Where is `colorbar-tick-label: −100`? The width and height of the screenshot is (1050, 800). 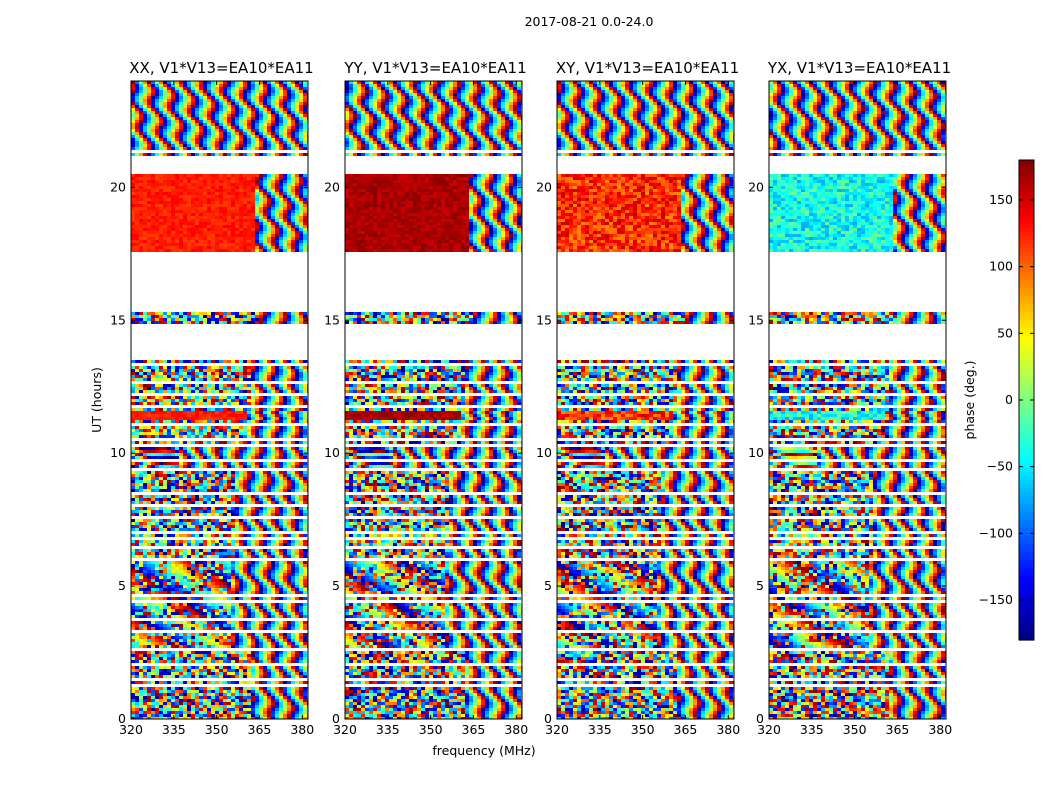 colorbar-tick-label: −100 is located at coordinates (996, 532).